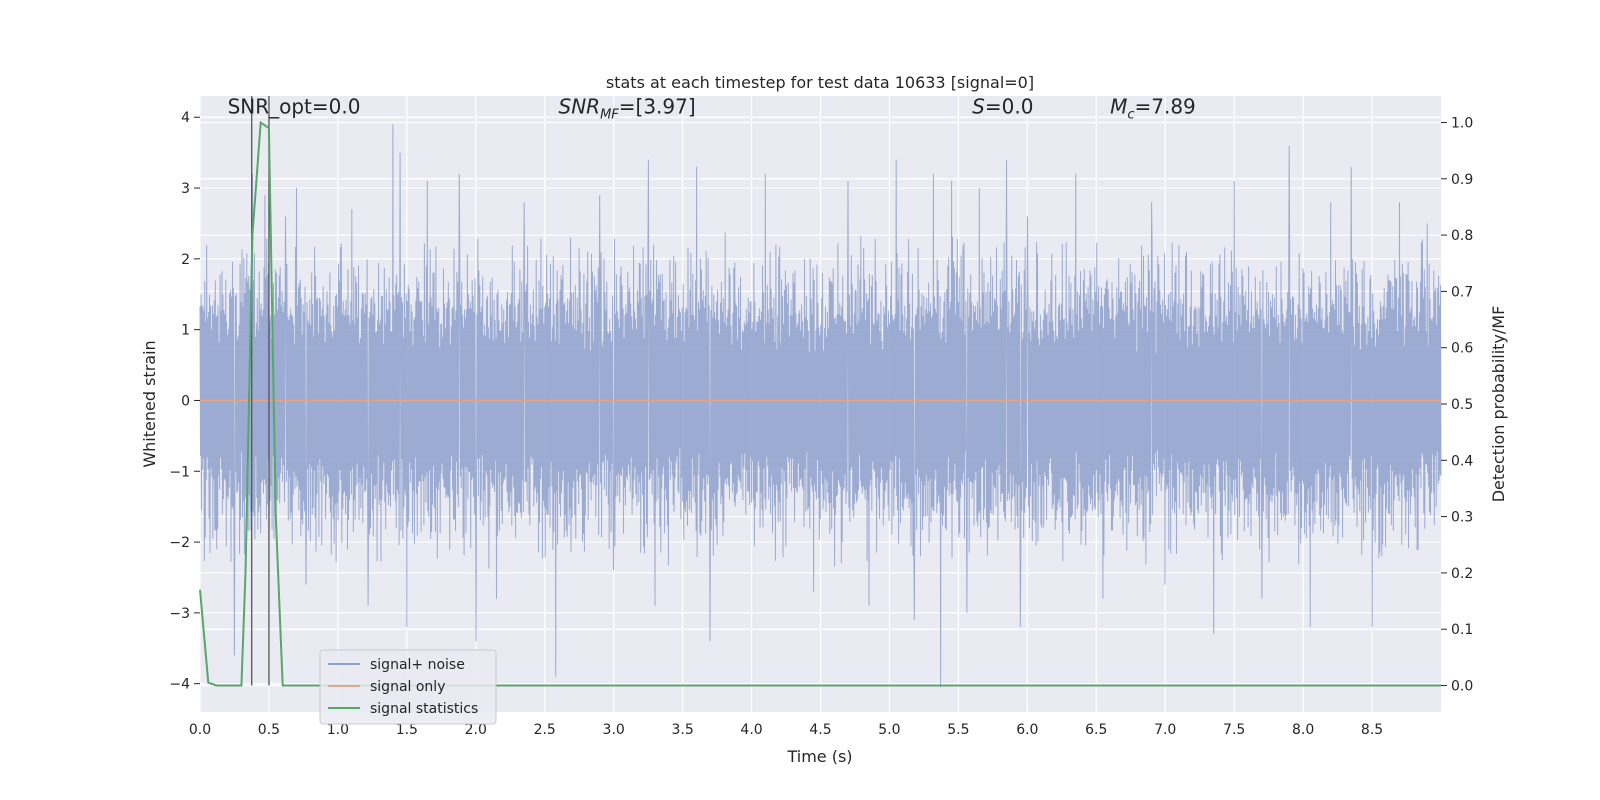 The image size is (1600, 800). Describe the element at coordinates (1462, 630) in the screenshot. I see `y2-tick-label-1: 0.1` at that location.